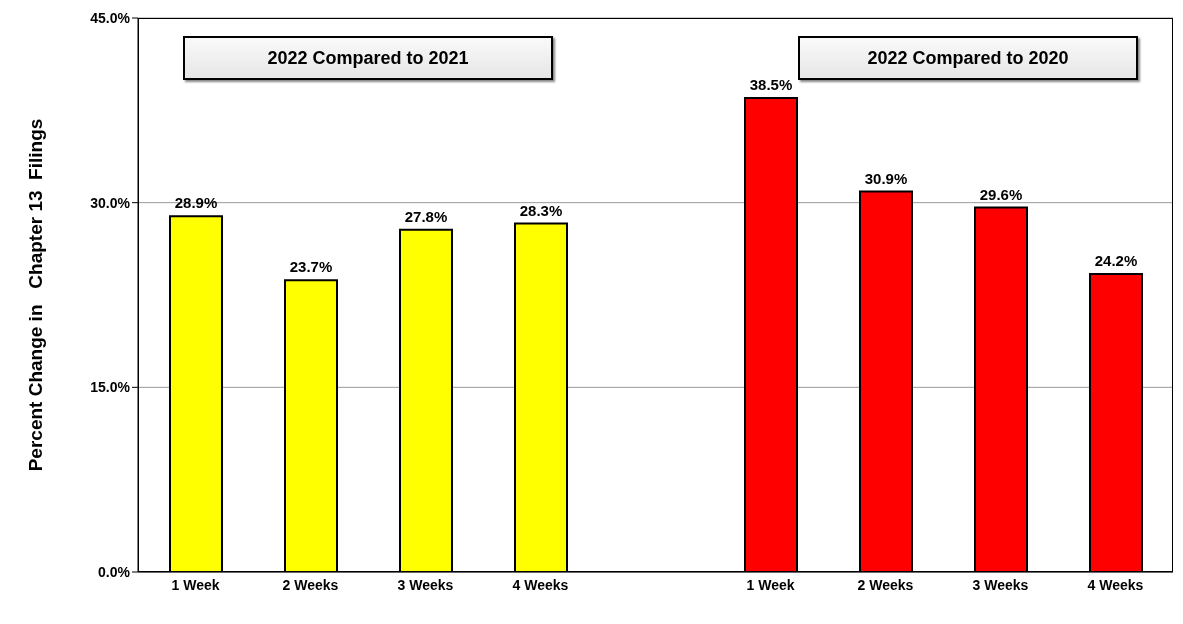 The height and width of the screenshot is (624, 1183). Describe the element at coordinates (368, 58) in the screenshot. I see `text-box: 2022 Compared to 2021` at that location.